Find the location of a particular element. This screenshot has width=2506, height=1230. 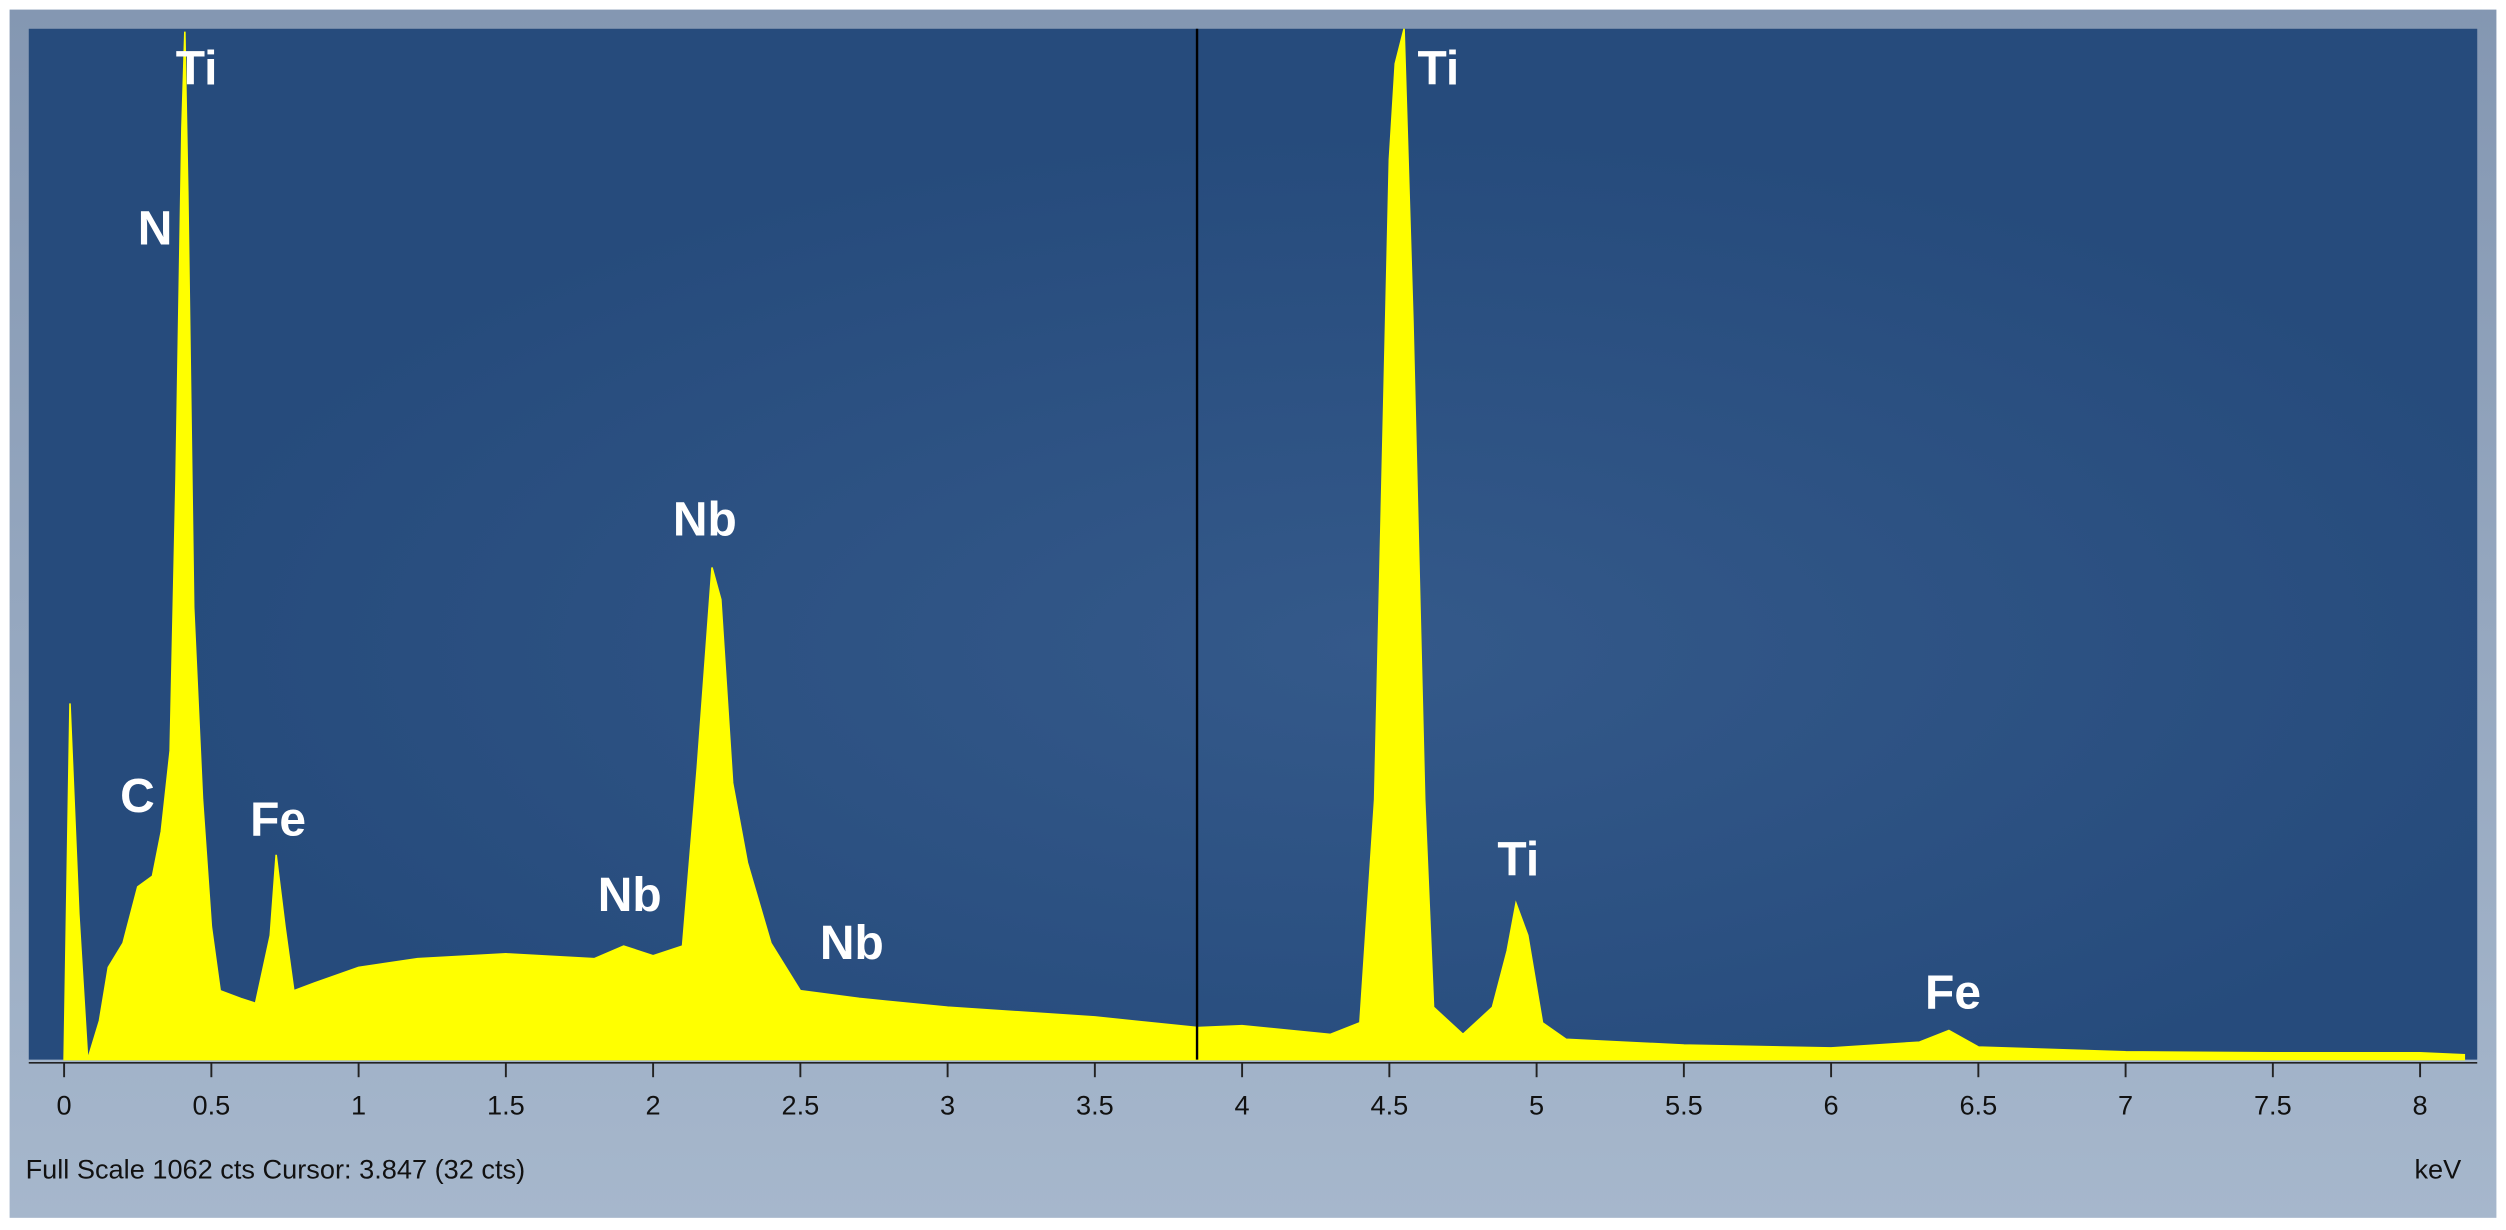

x-tick-label: 5 is located at coordinates (1536, 1105).